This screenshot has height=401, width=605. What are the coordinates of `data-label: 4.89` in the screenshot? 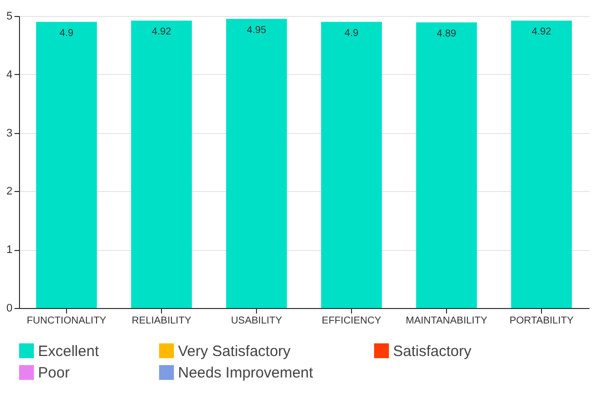 It's located at (446, 34).